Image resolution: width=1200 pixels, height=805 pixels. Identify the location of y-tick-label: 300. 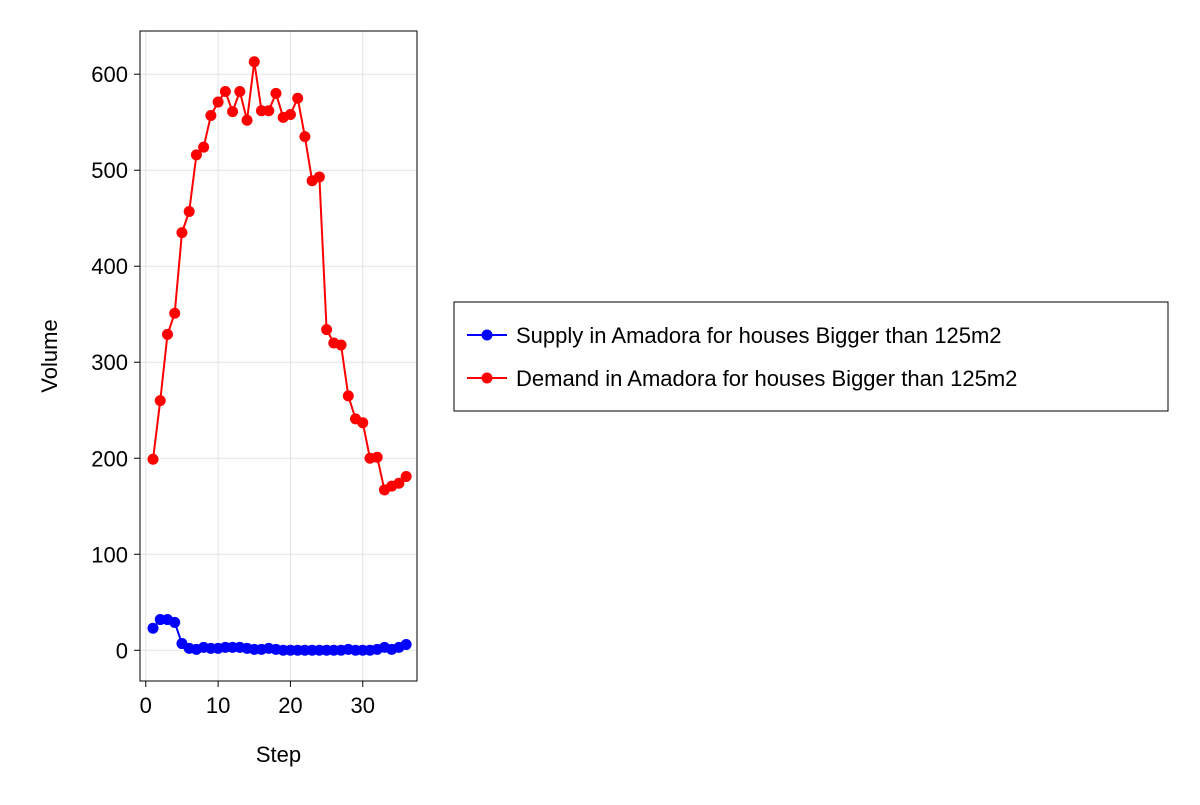
(109, 362).